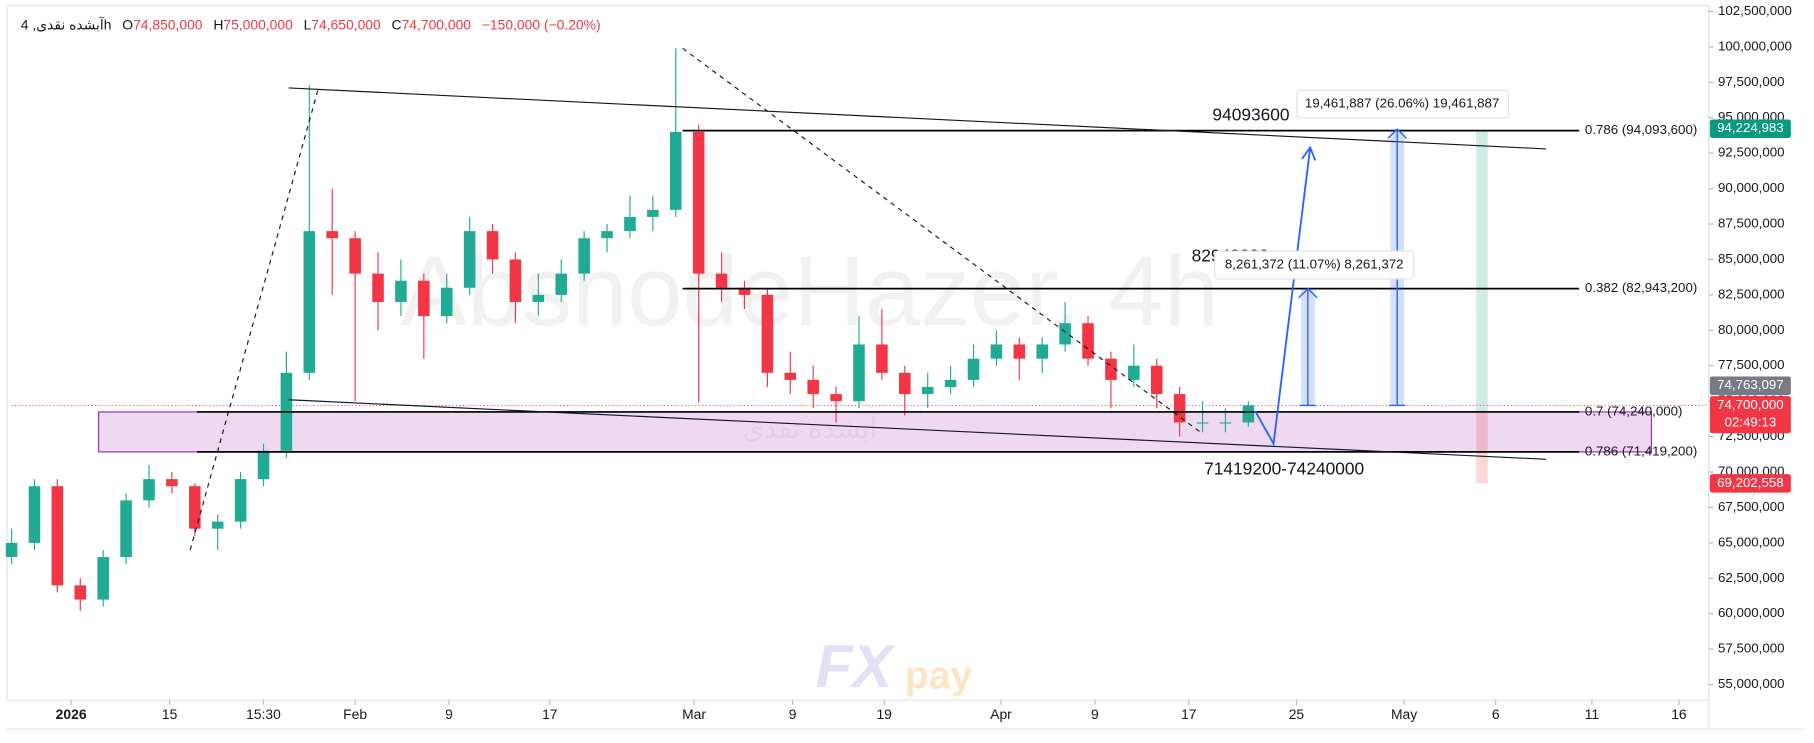  I want to click on y-tick-label: 55,000,000, so click(1751, 683).